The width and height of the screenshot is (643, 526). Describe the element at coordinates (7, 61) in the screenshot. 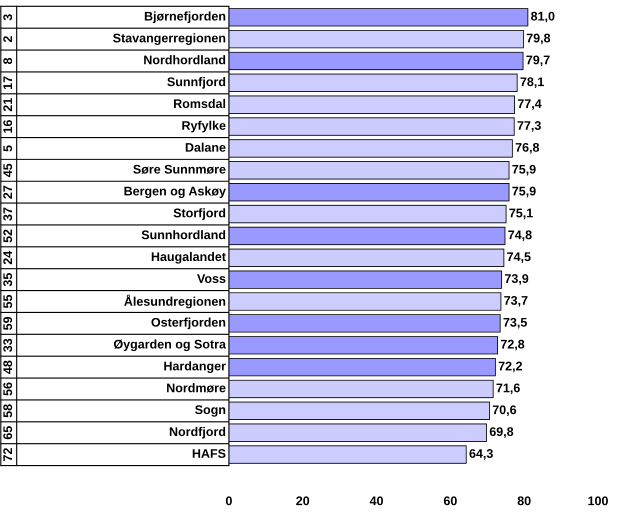

I see `y2-tick-label: 8` at that location.